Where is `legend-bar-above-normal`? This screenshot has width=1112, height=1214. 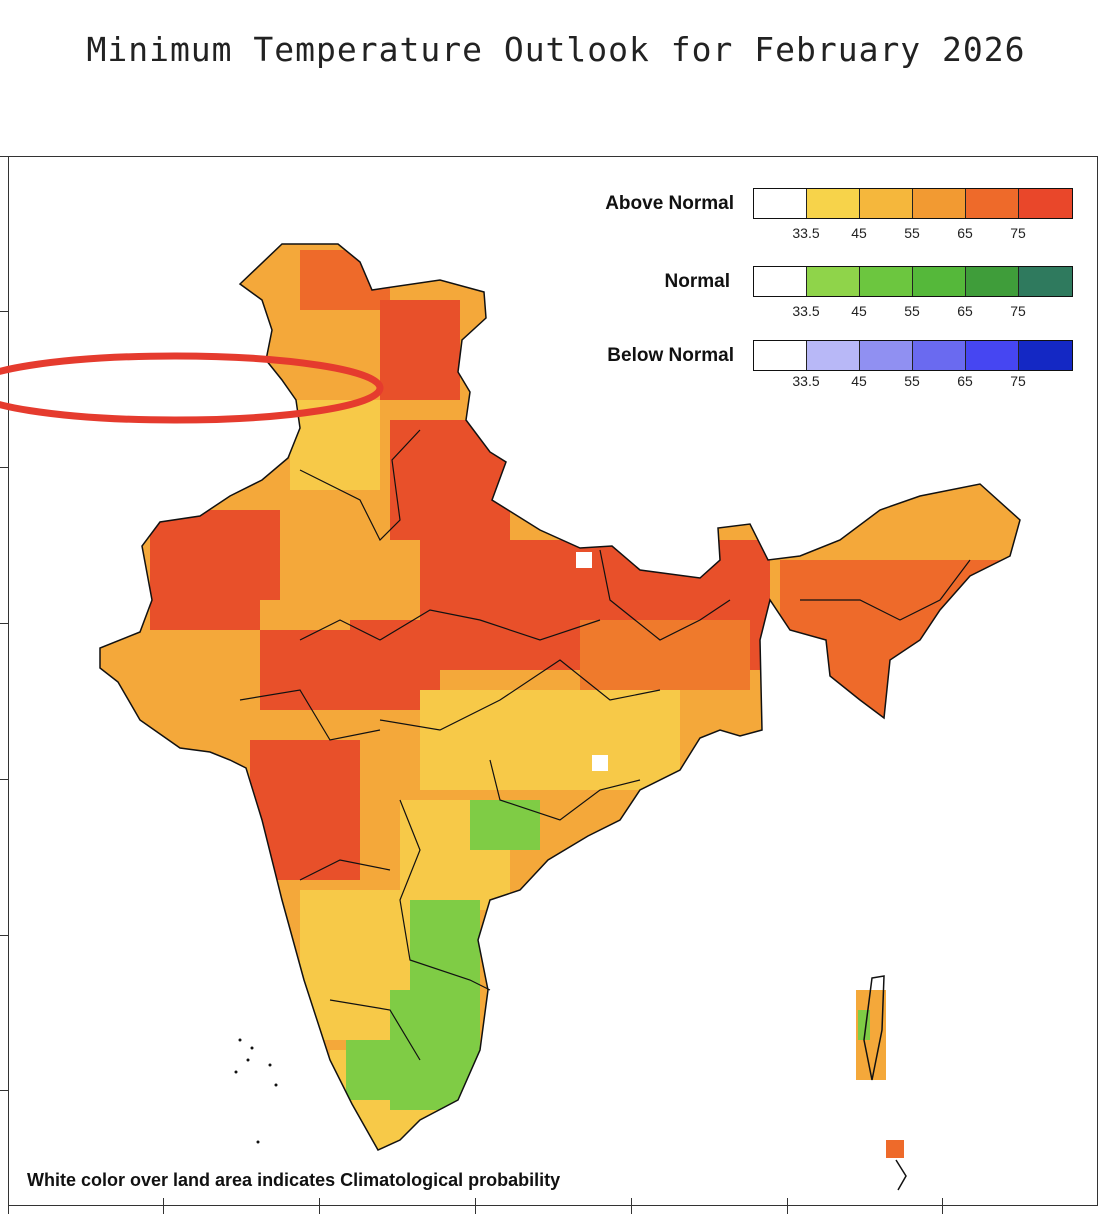
legend-bar-above-normal is located at coordinates (913, 203).